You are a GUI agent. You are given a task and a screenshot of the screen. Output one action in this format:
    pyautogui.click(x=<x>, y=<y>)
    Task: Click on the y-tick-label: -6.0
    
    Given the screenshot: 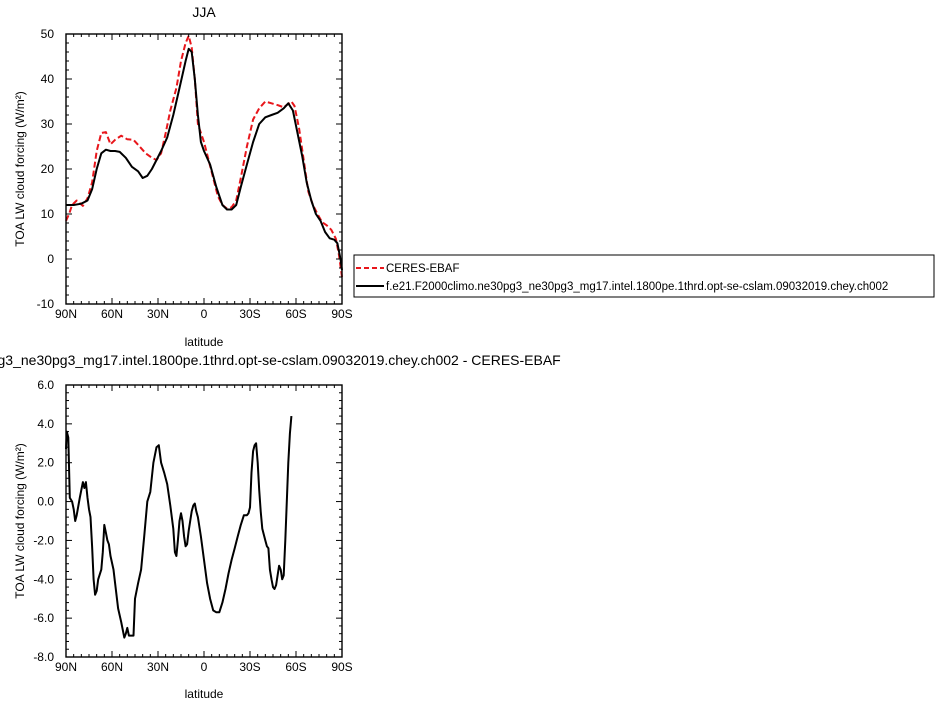 What is the action you would take?
    pyautogui.click(x=43, y=618)
    